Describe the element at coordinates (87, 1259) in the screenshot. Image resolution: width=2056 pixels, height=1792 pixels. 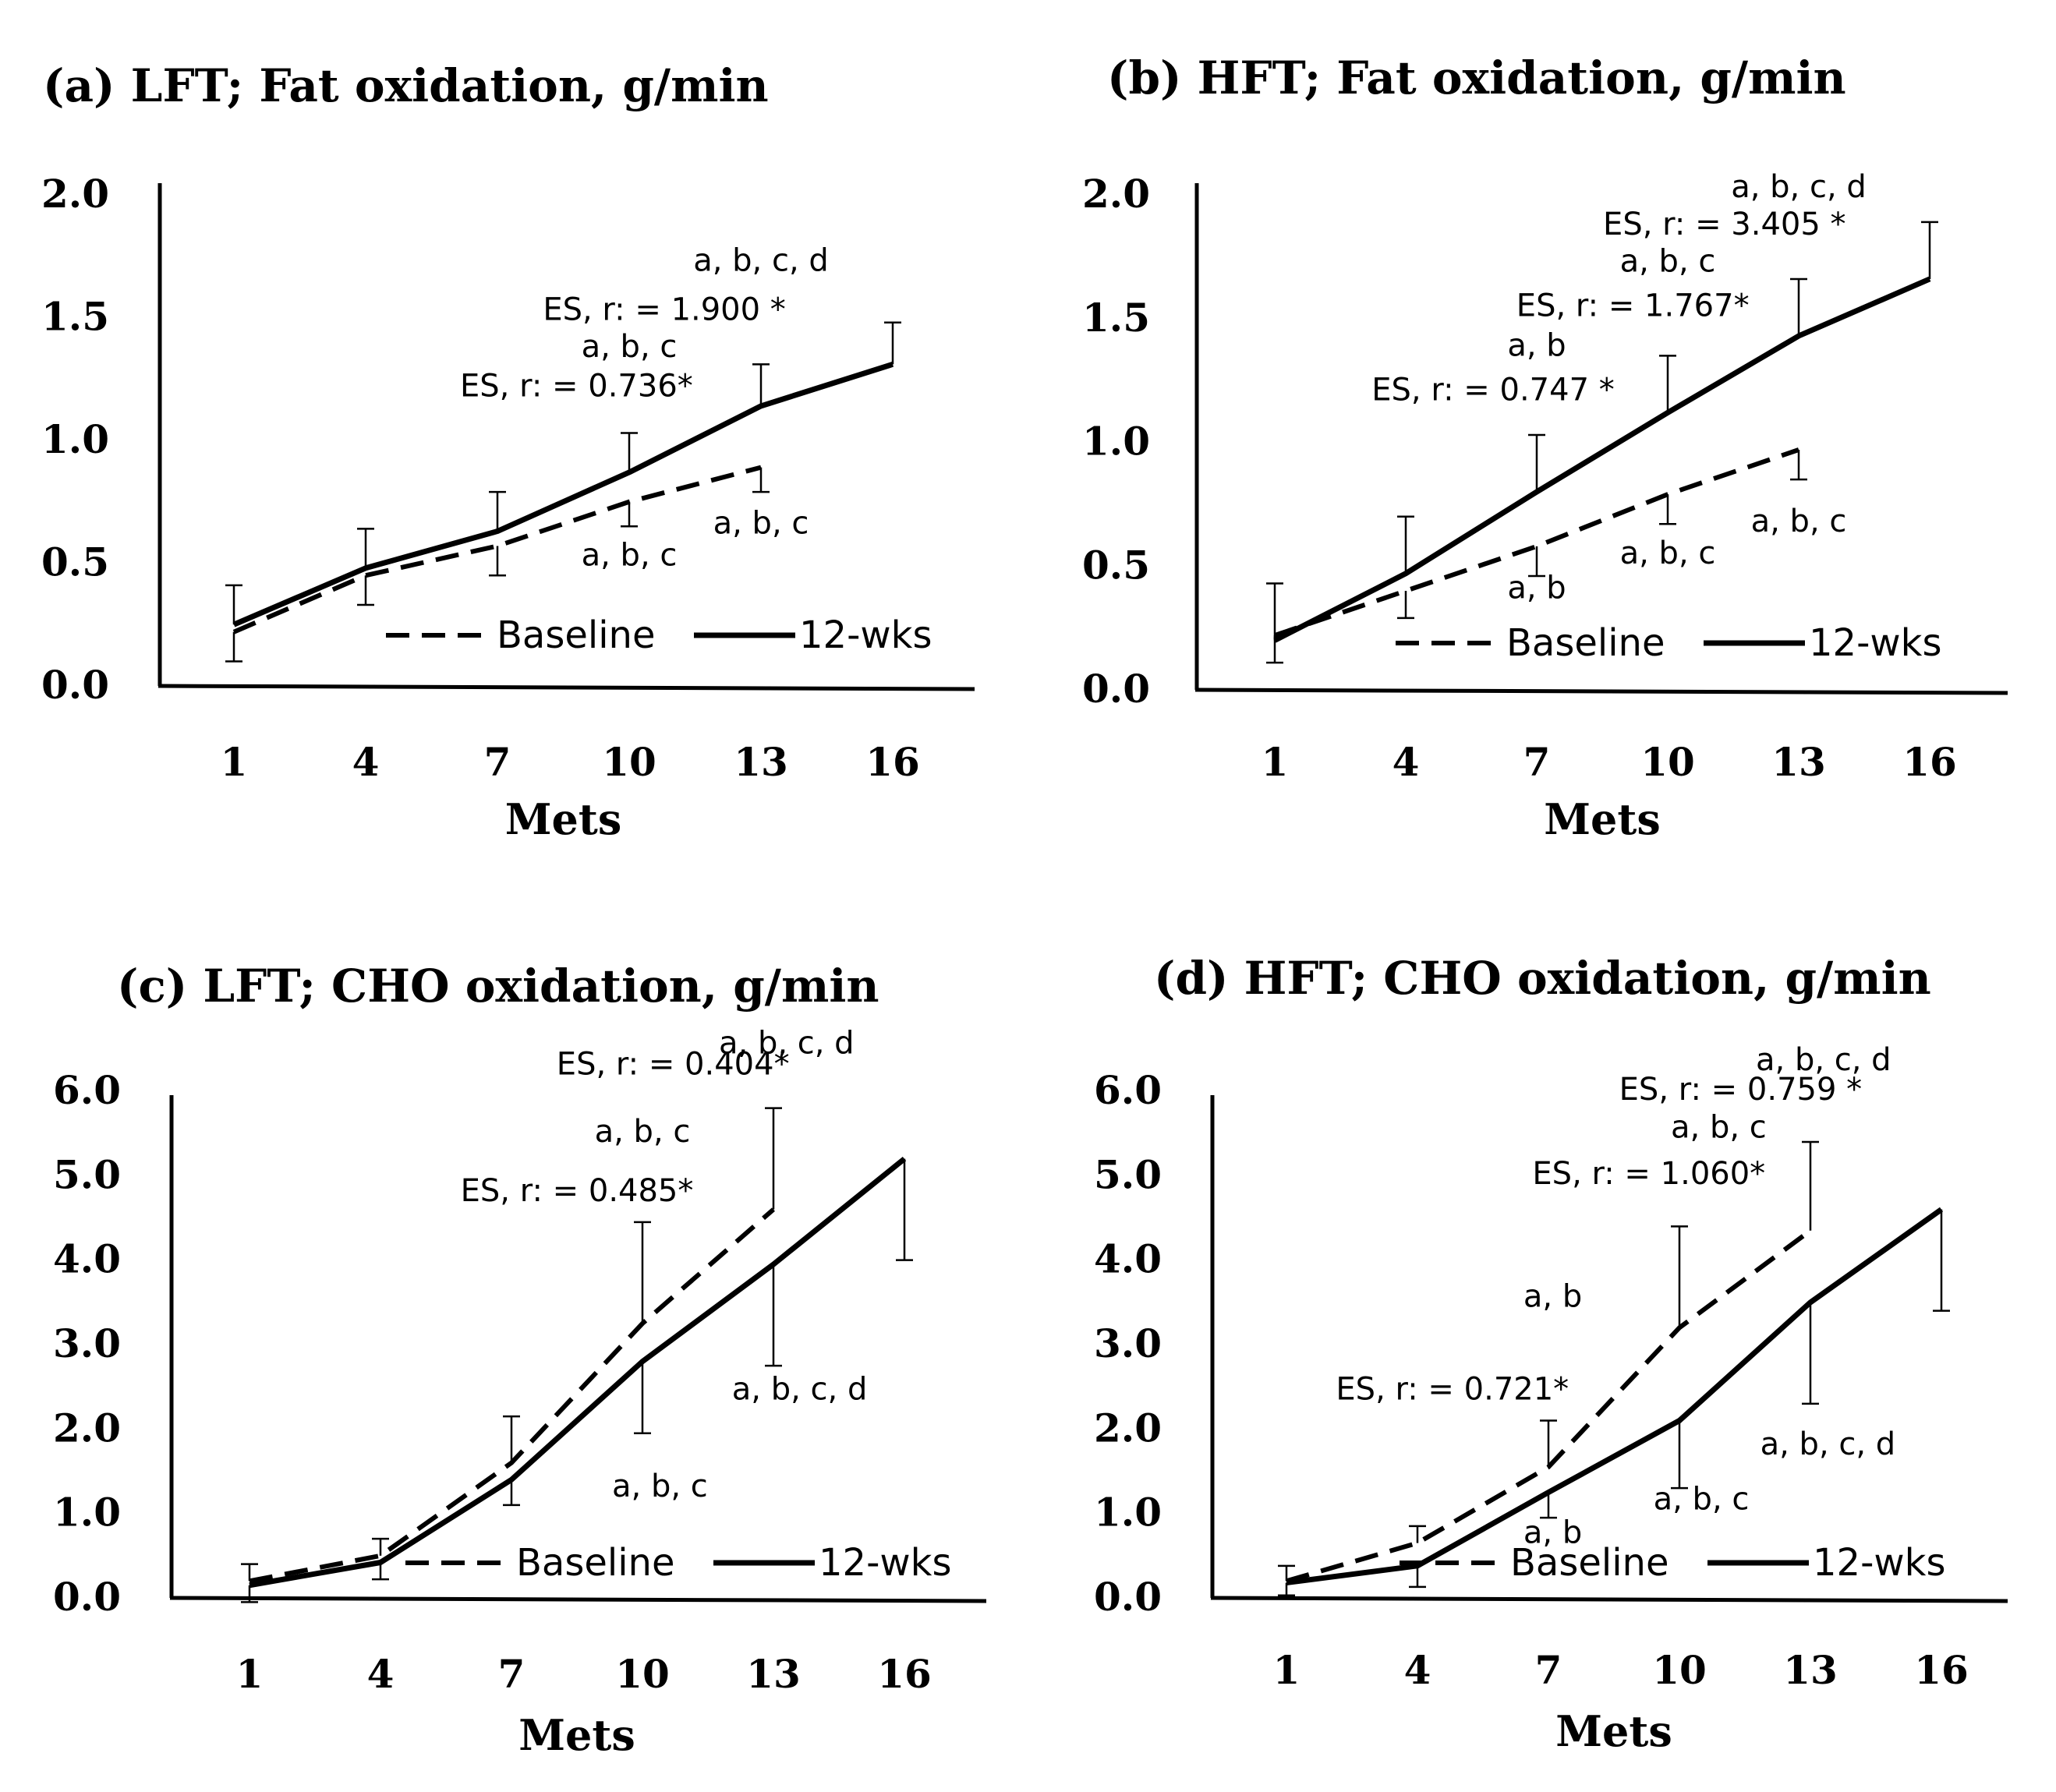
I see `y-tick-label: 4.0` at that location.